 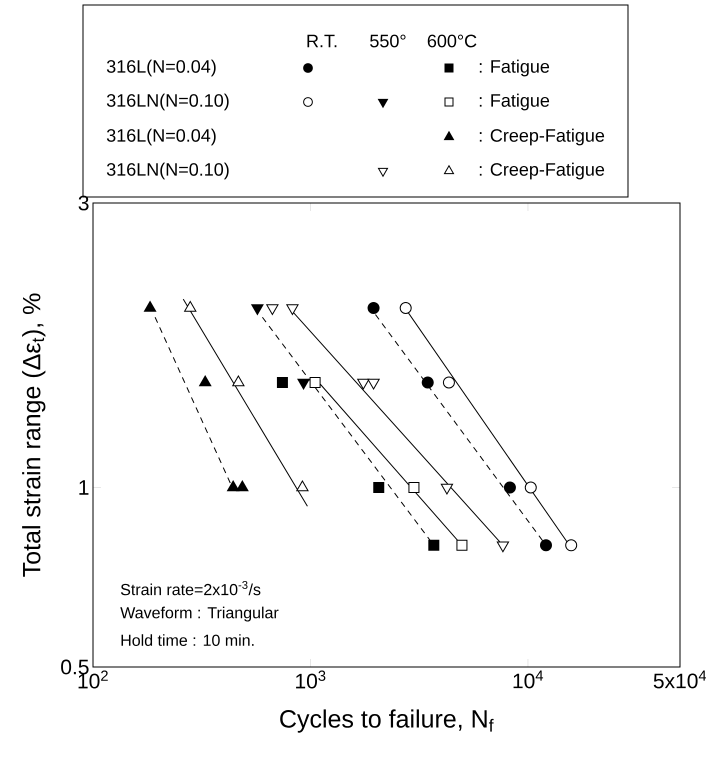 What do you see at coordinates (452, 41) in the screenshot?
I see `text: 600°C` at bounding box center [452, 41].